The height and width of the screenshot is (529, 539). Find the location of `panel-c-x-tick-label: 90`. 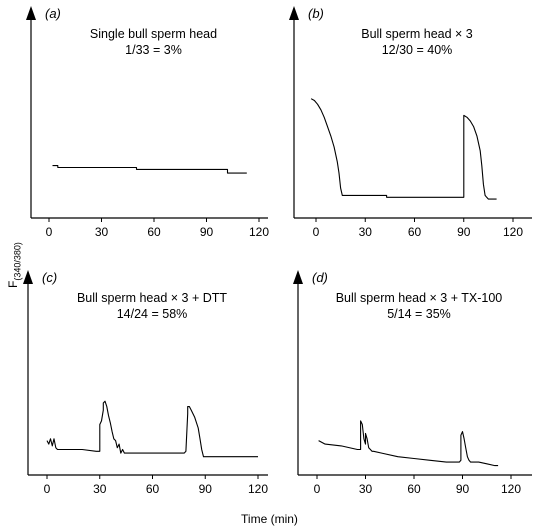

panel-c-x-tick-label: 90 is located at coordinates (206, 489).